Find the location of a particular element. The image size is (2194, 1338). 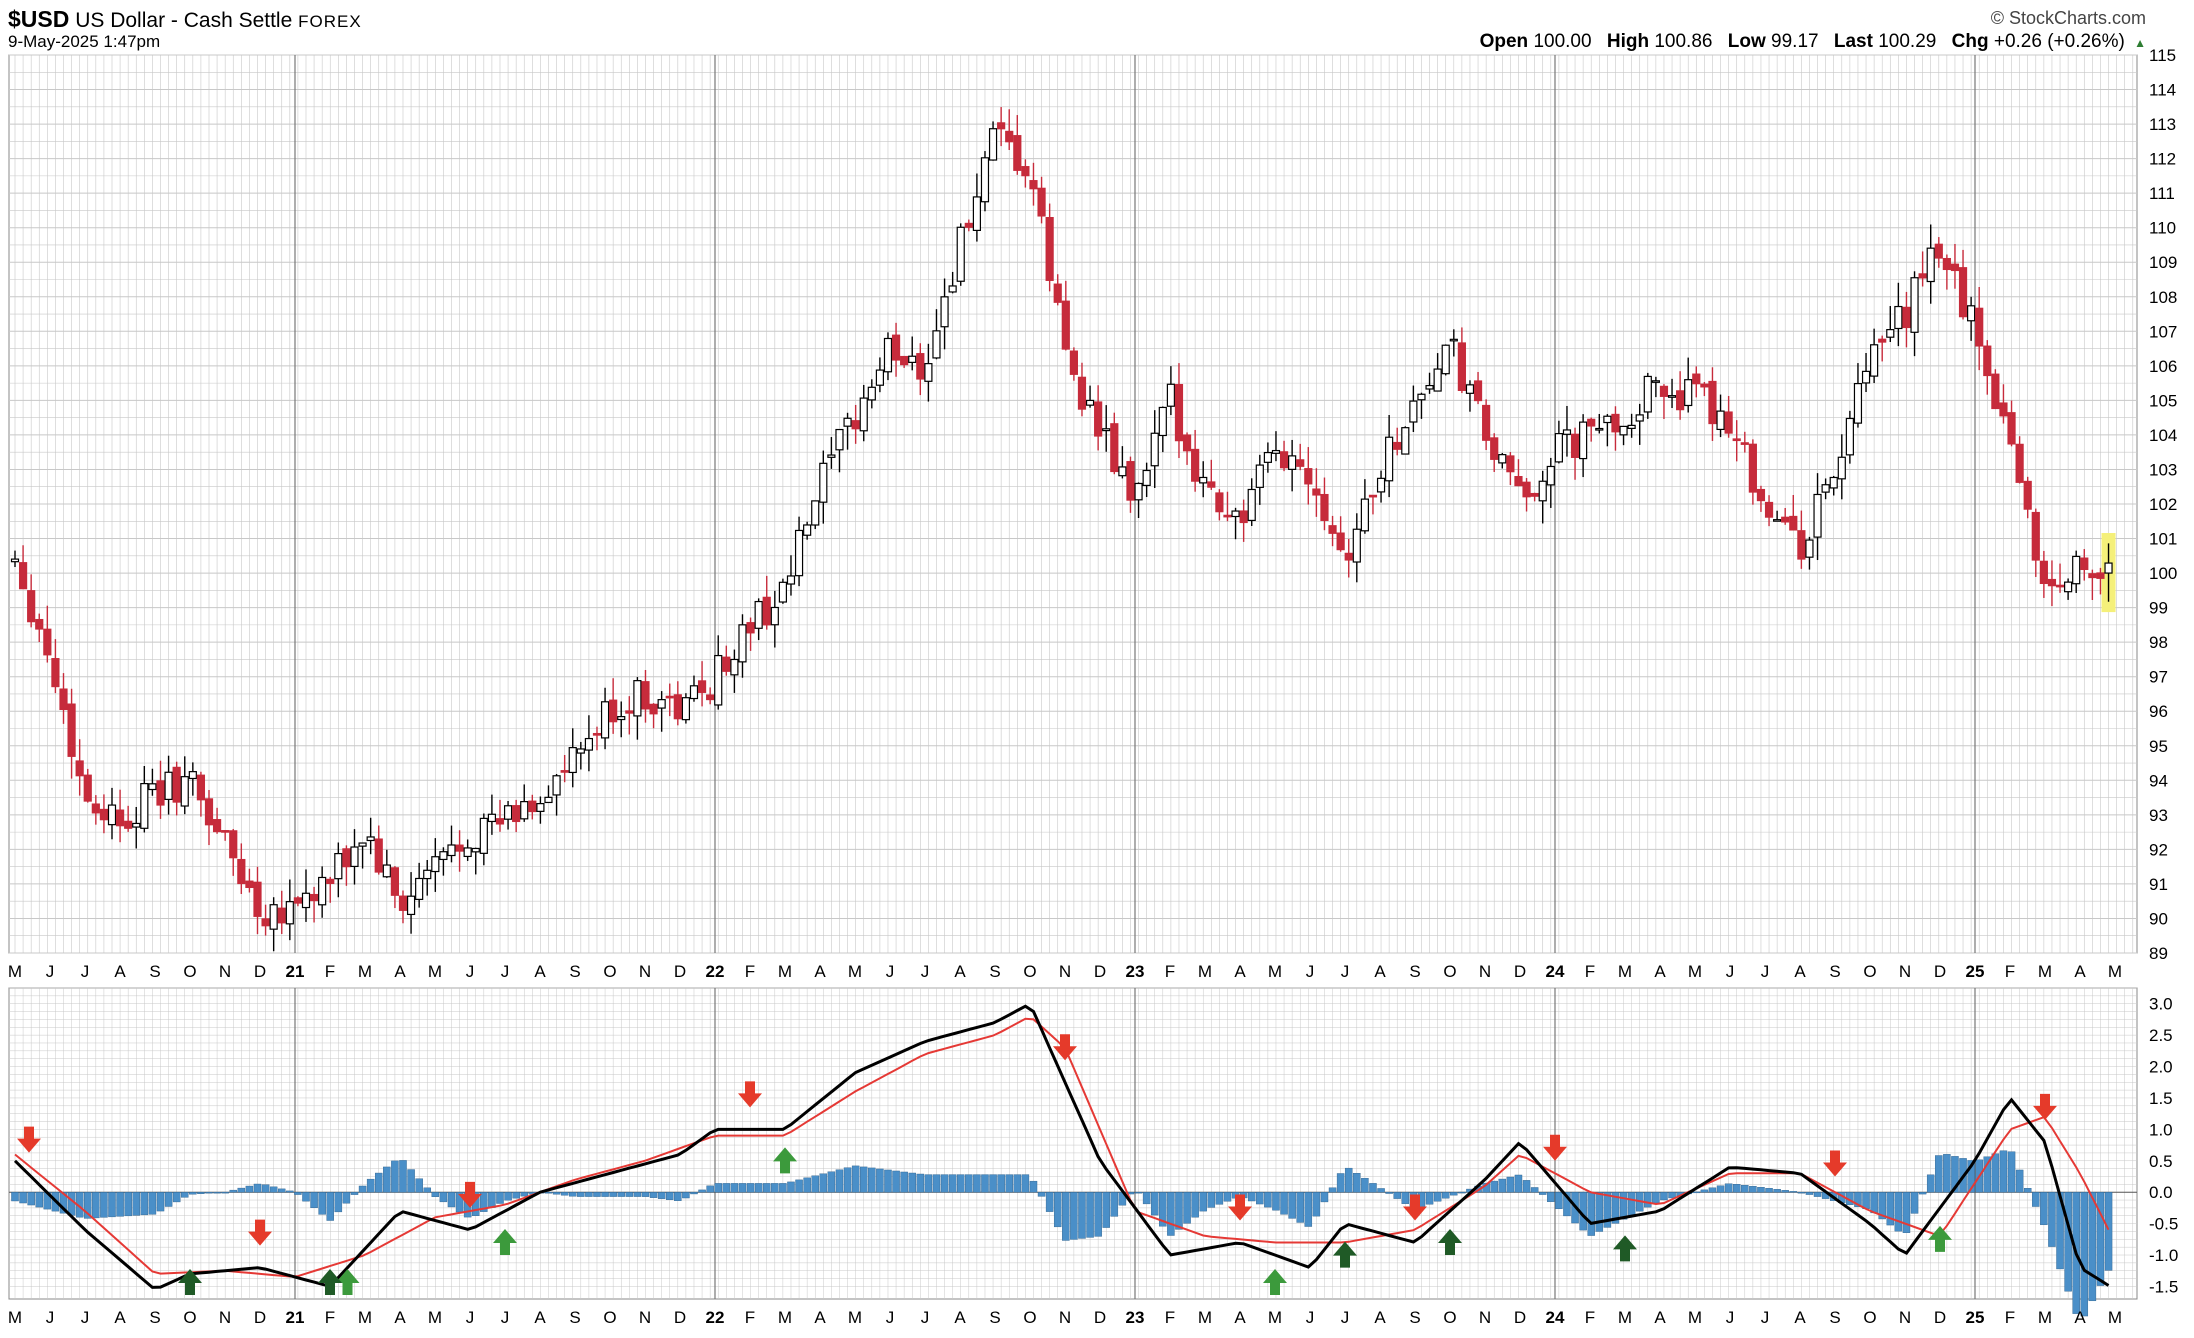

macd-x-tick-label: F is located at coordinates (1170, 1317).